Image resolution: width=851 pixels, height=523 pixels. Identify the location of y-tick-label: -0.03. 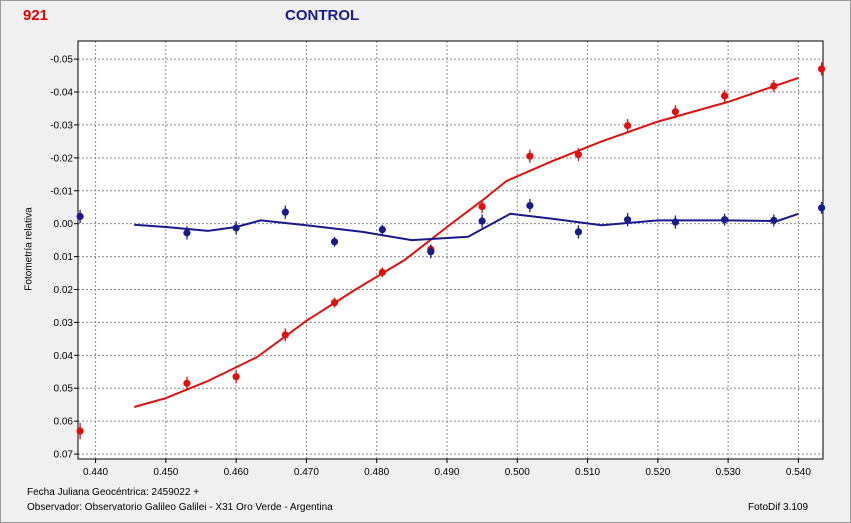
(61, 125).